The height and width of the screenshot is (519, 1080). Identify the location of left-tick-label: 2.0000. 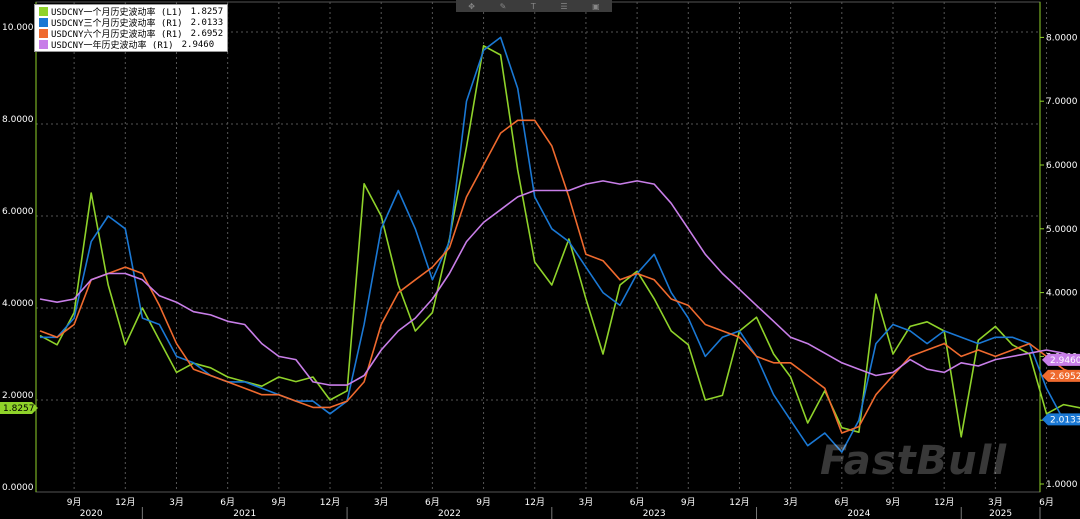
(18, 396).